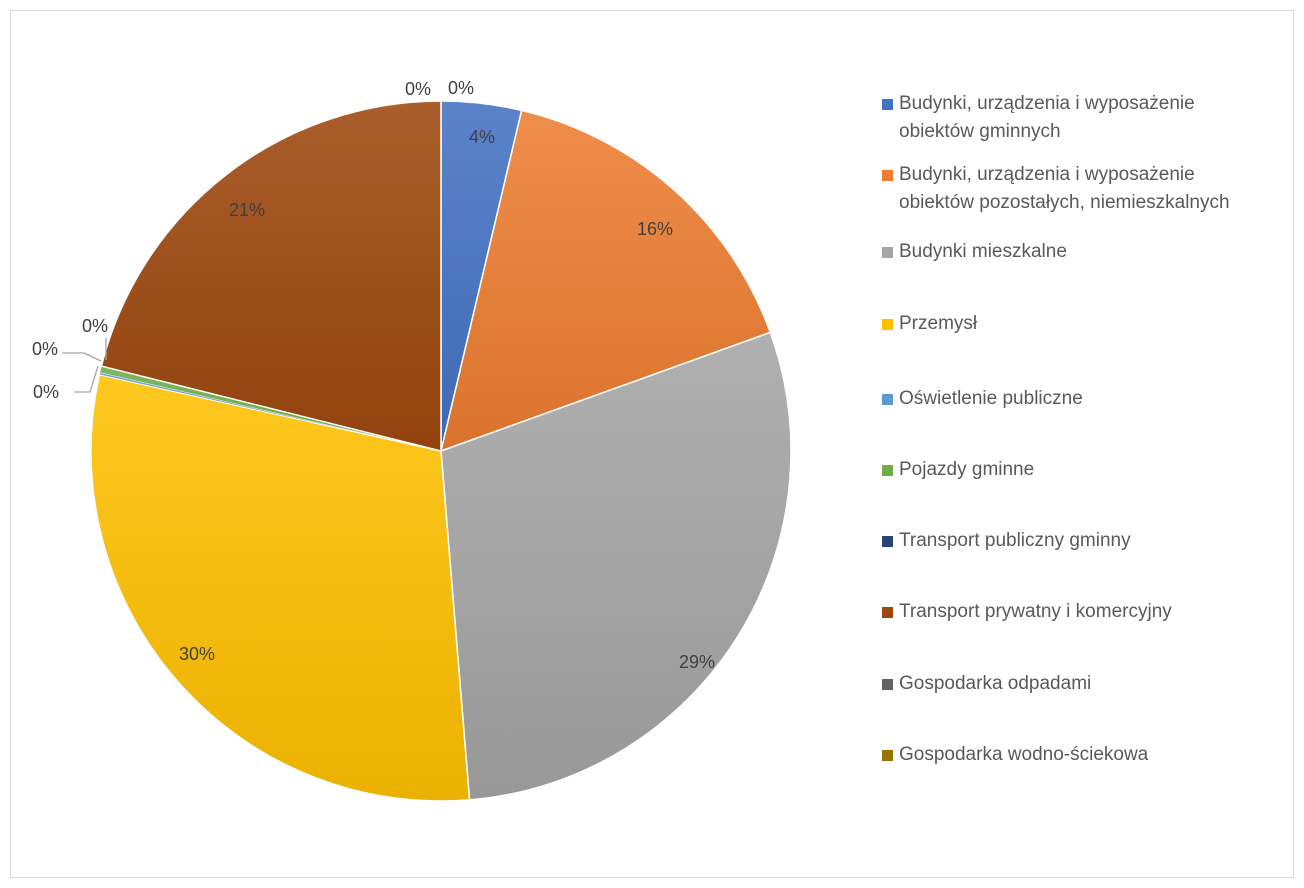  What do you see at coordinates (655, 229) in the screenshot?
I see `data-label: 16%` at bounding box center [655, 229].